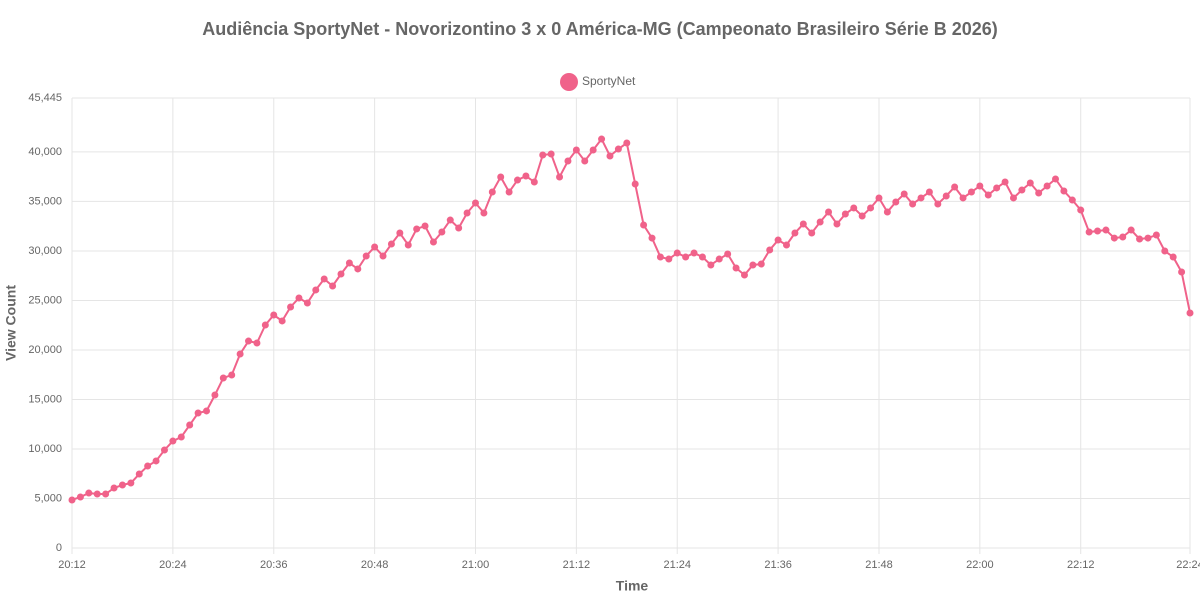 This screenshot has height=605, width=1200. Describe the element at coordinates (45, 350) in the screenshot. I see `y-tick-label: 20,000` at that location.